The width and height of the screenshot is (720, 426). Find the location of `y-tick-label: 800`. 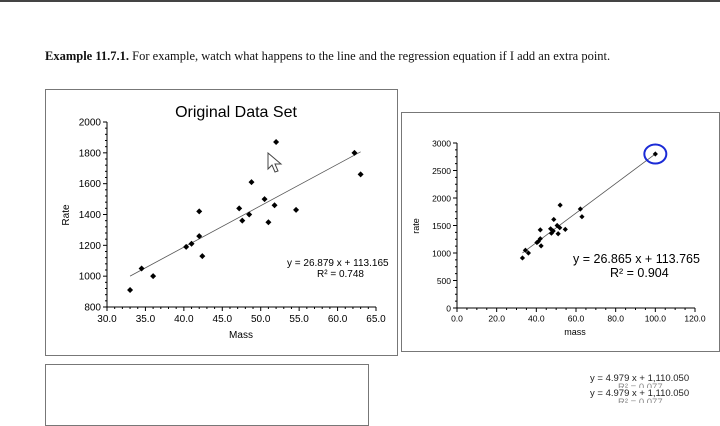

y-tick-label: 800 is located at coordinates (92, 308).